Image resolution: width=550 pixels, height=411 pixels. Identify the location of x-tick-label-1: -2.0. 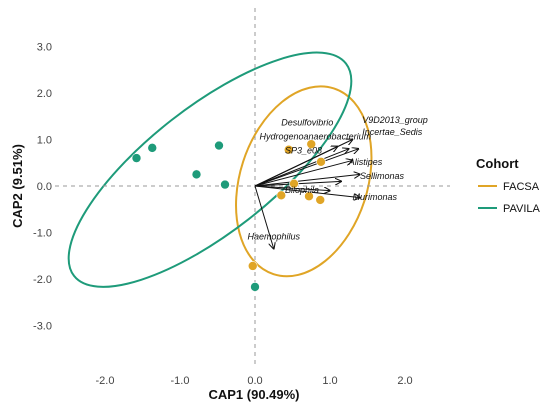
(105, 381).